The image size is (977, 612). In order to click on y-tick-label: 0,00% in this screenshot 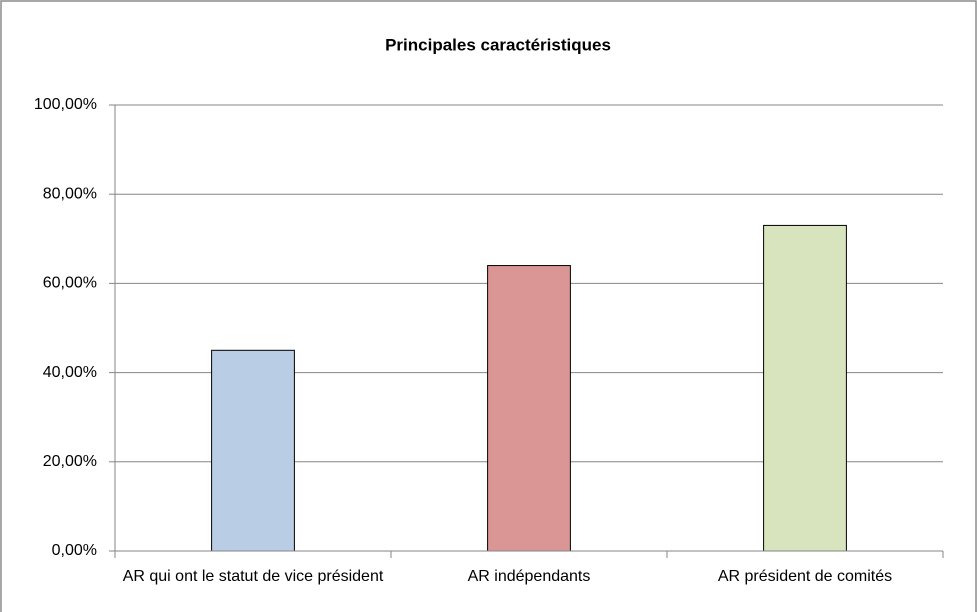, I will do `click(74, 550)`.